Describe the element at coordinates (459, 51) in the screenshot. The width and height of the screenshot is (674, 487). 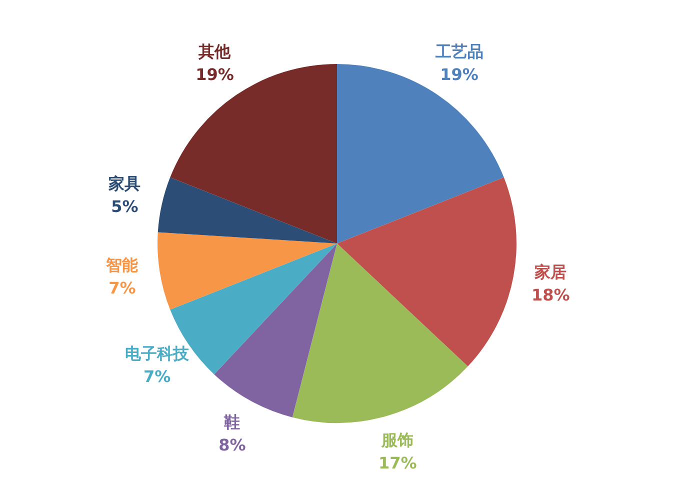
I see `slice-label: 工艺品` at that location.